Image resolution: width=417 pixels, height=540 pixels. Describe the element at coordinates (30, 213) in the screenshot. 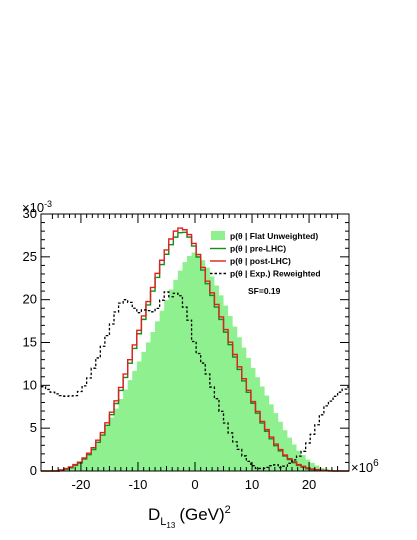

I see `y-tick-label: 30` at that location.